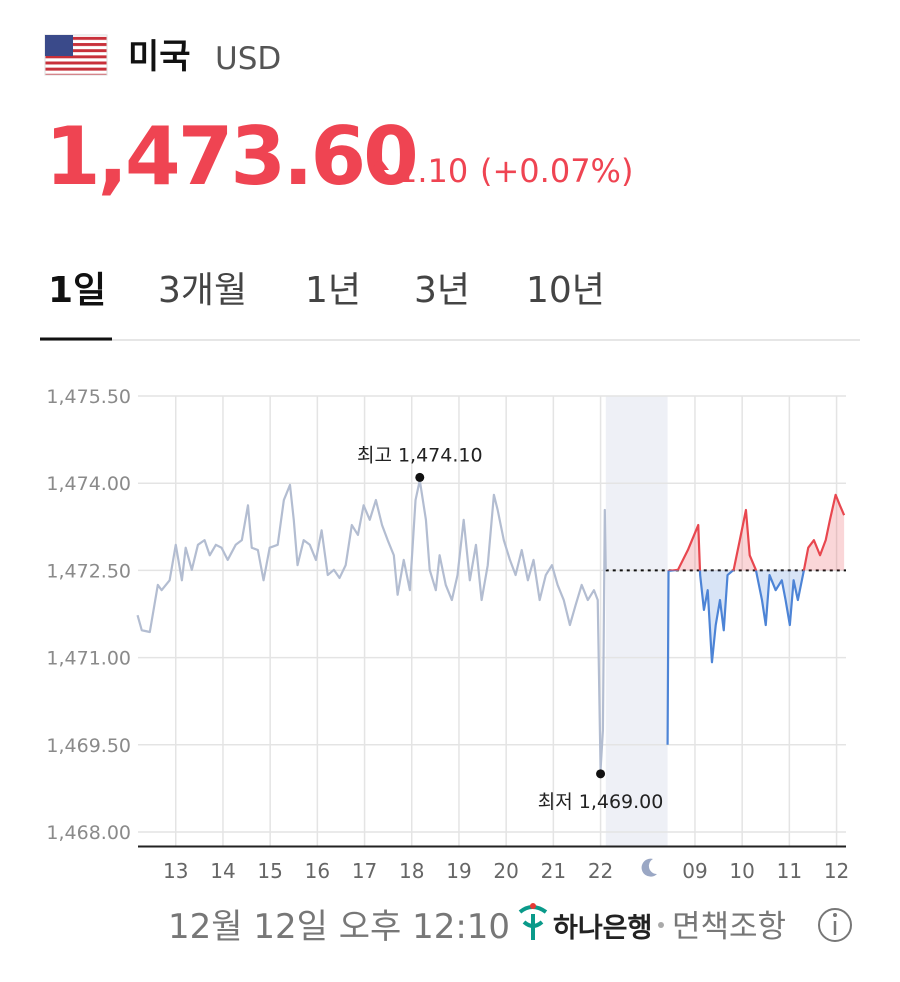  I want to click on change-percent: (+0.07%), so click(556, 171).